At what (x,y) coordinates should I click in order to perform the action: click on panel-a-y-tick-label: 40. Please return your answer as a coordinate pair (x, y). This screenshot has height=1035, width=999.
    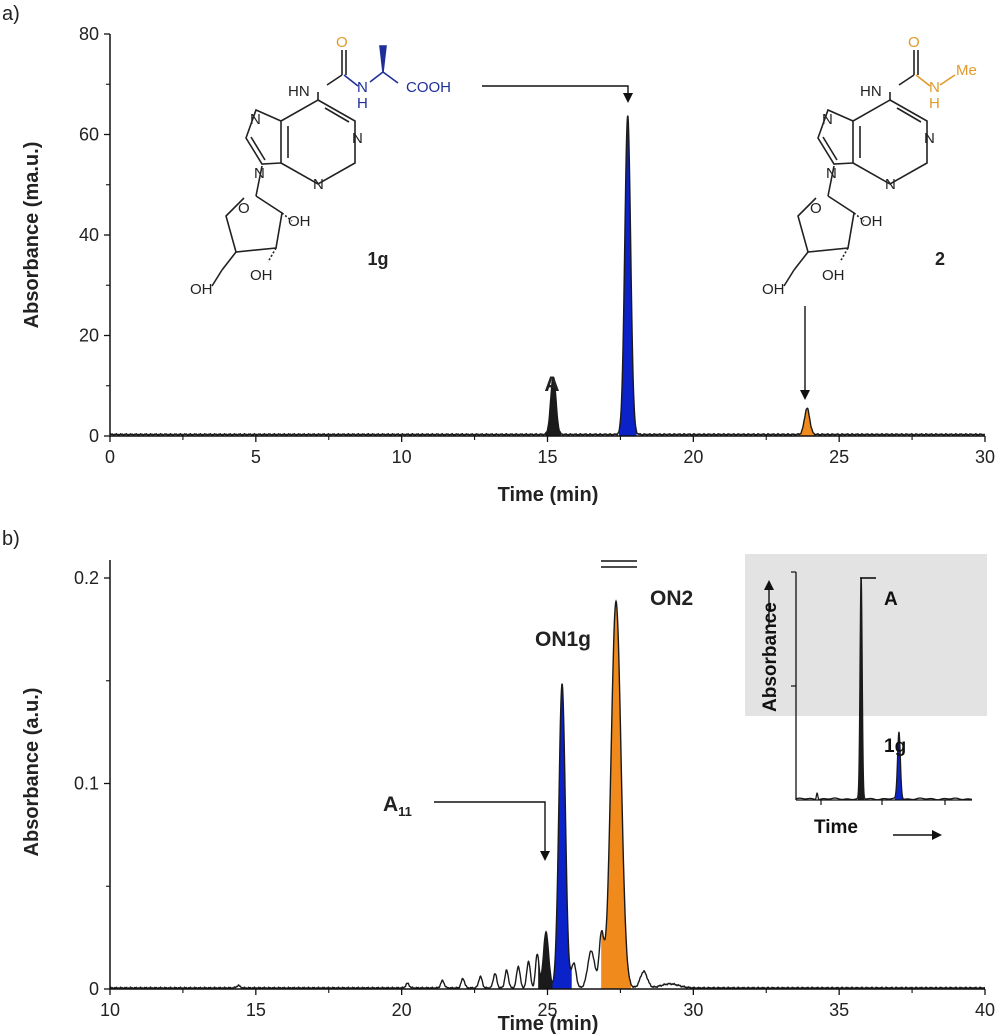
    Looking at the image, I should click on (89, 235).